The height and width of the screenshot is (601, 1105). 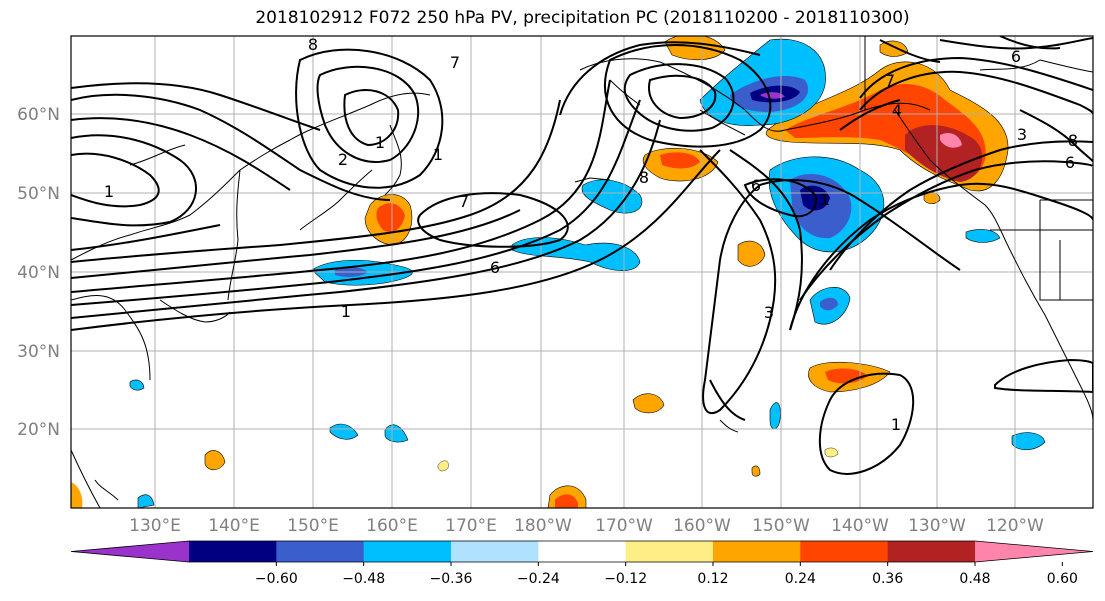 What do you see at coordinates (624, 526) in the screenshot?
I see `lon-label: 170°W` at bounding box center [624, 526].